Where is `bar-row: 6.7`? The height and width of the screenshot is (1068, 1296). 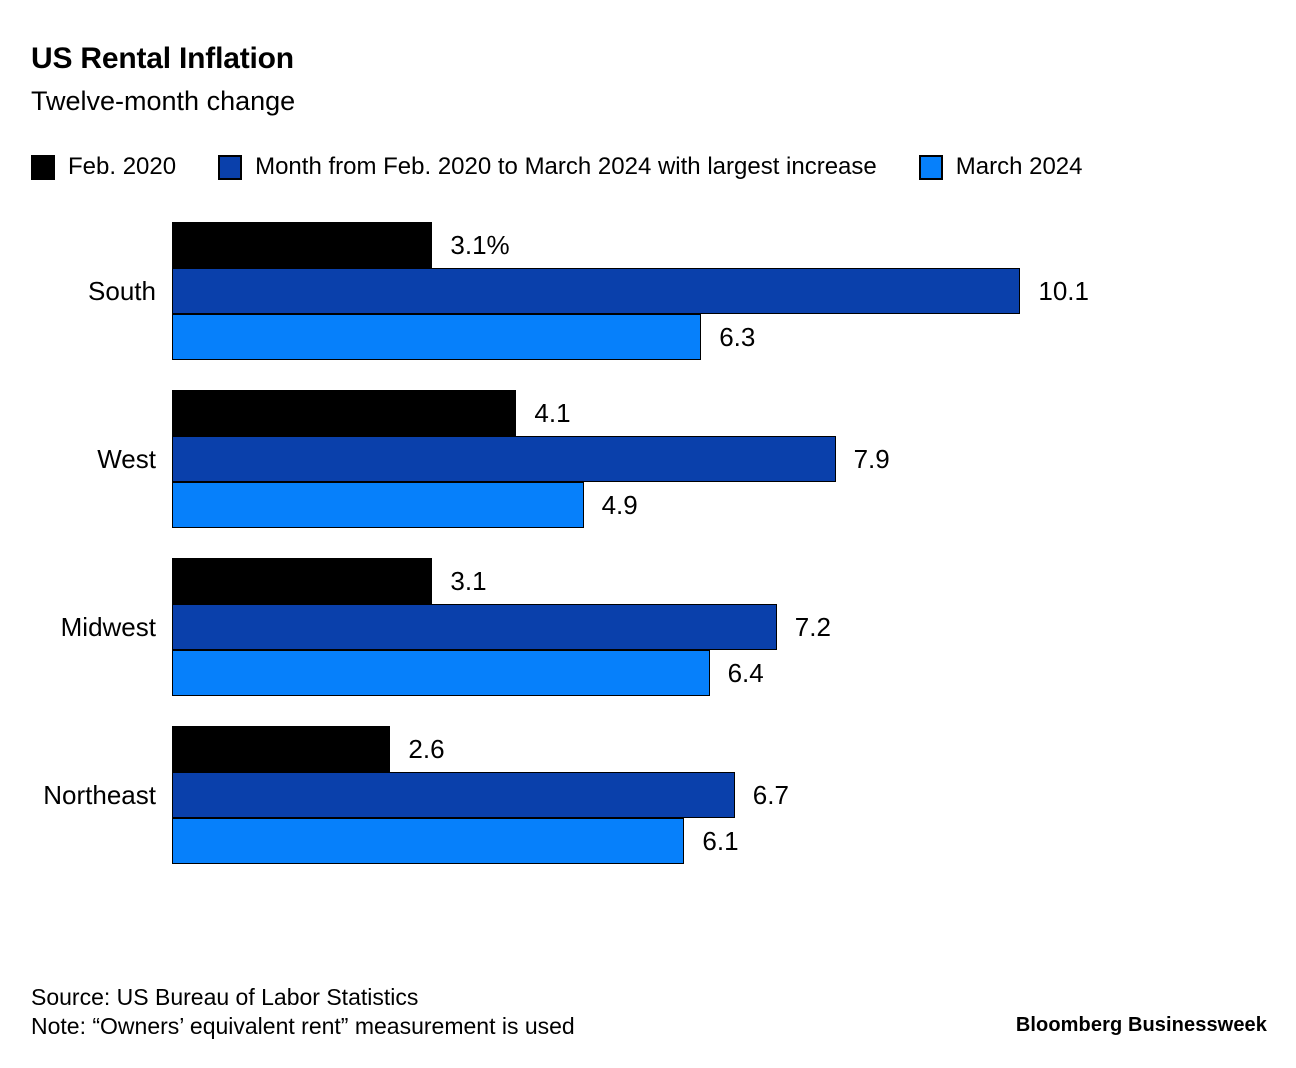 bar-row: 6.7 is located at coordinates (480, 795).